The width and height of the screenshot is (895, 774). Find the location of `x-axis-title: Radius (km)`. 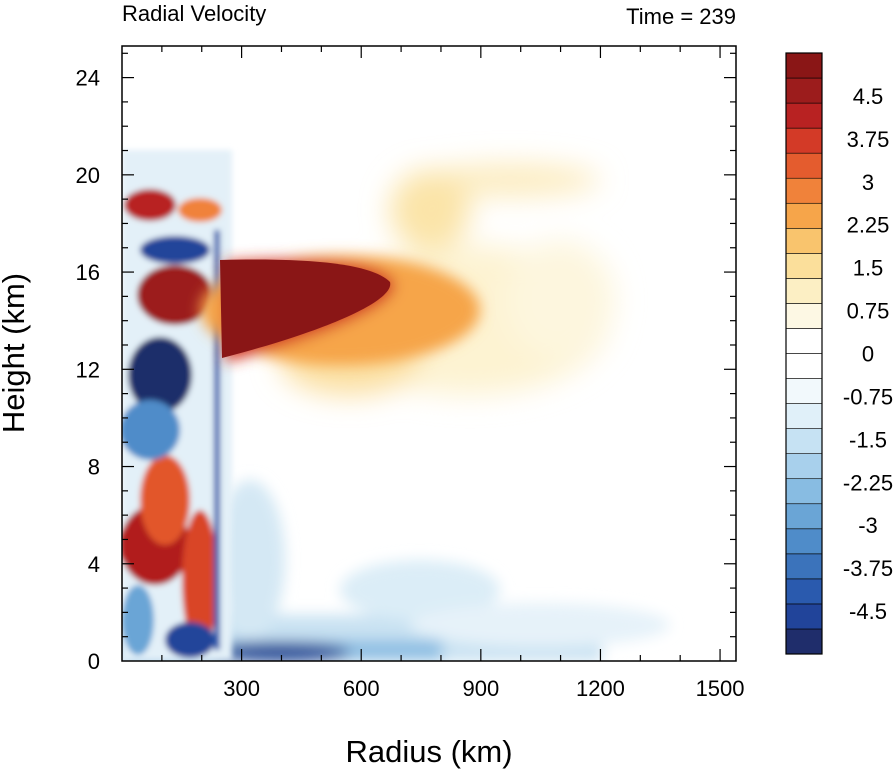

x-axis-title: Radius (km) is located at coordinates (428, 751).